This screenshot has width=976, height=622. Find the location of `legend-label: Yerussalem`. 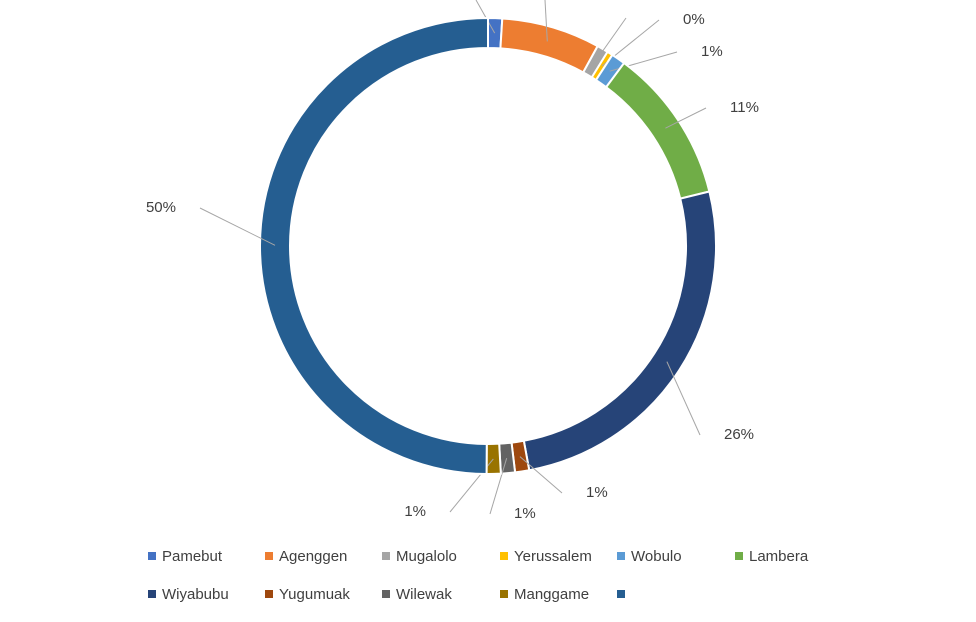

legend-label: Yerussalem is located at coordinates (553, 556).